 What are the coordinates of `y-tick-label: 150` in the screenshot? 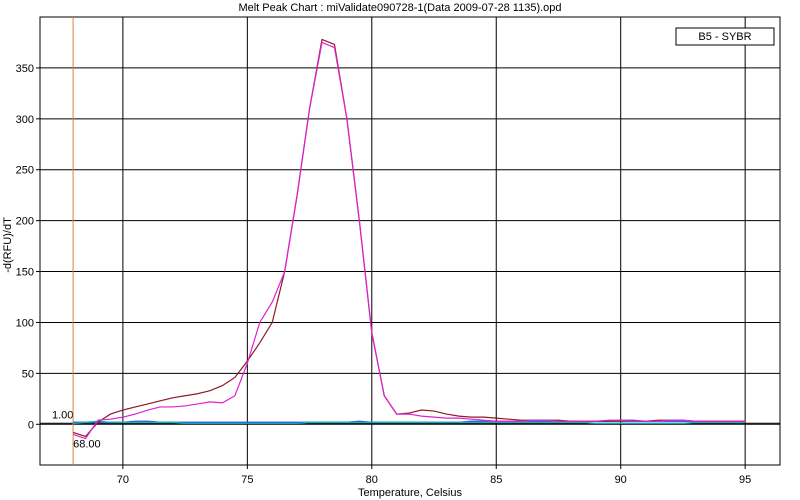 It's located at (25, 273).